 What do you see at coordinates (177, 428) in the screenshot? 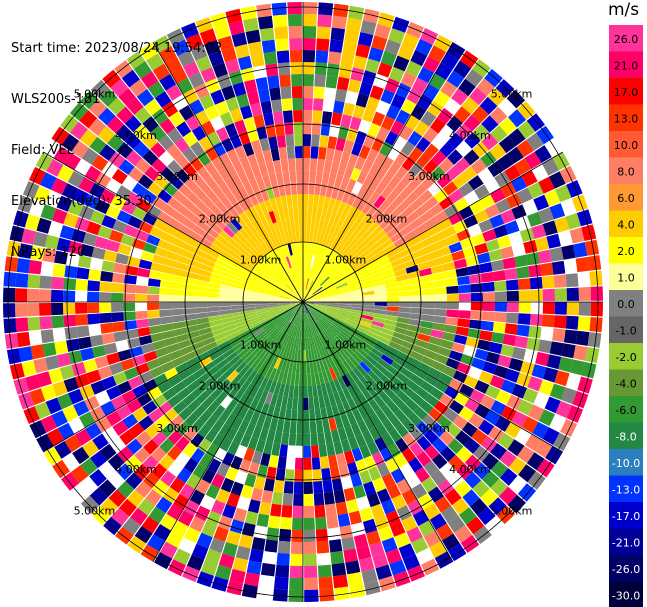
I see `range-ring-label: 3.00km` at bounding box center [177, 428].